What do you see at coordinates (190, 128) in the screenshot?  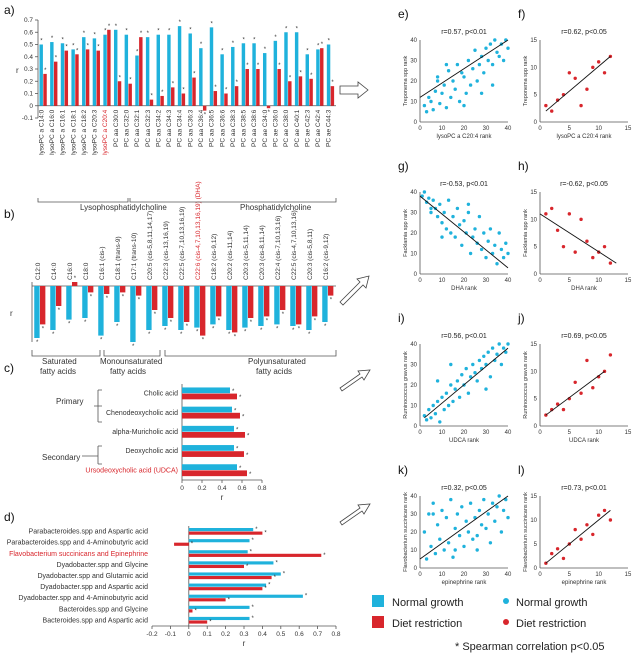 I see `category-label: PC aa C36:3` at bounding box center [190, 128].